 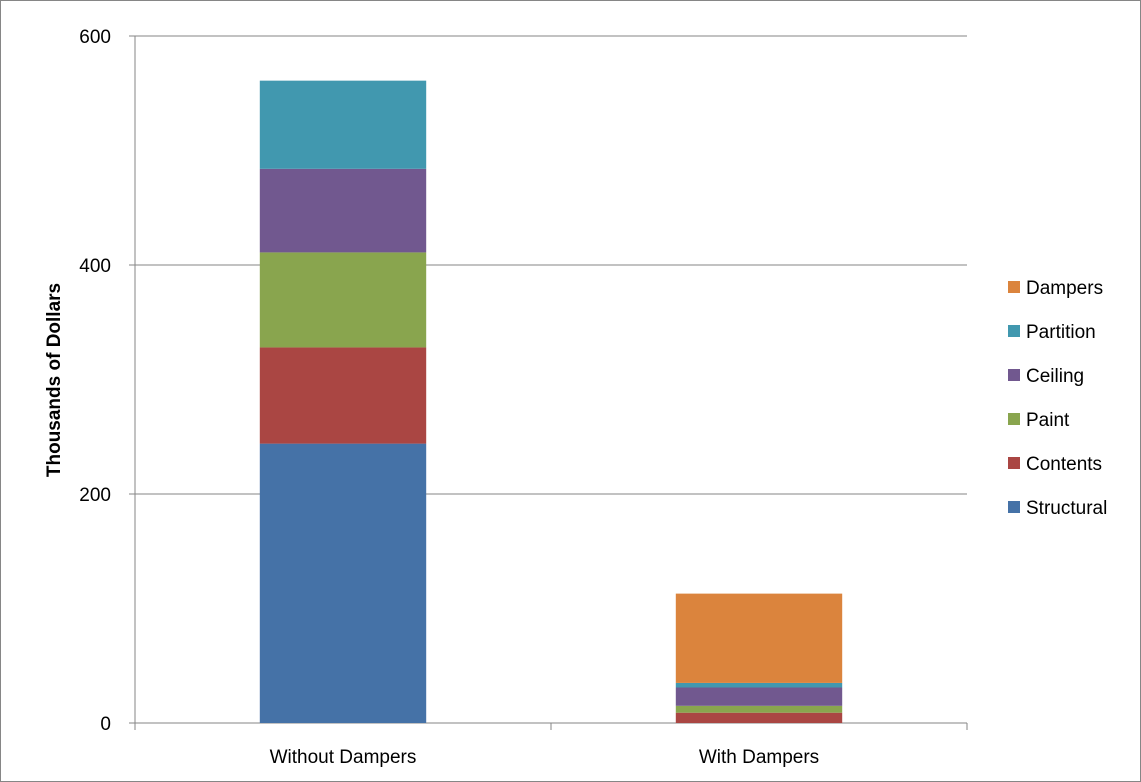 I want to click on y-tick-label: 0, so click(x=105, y=724).